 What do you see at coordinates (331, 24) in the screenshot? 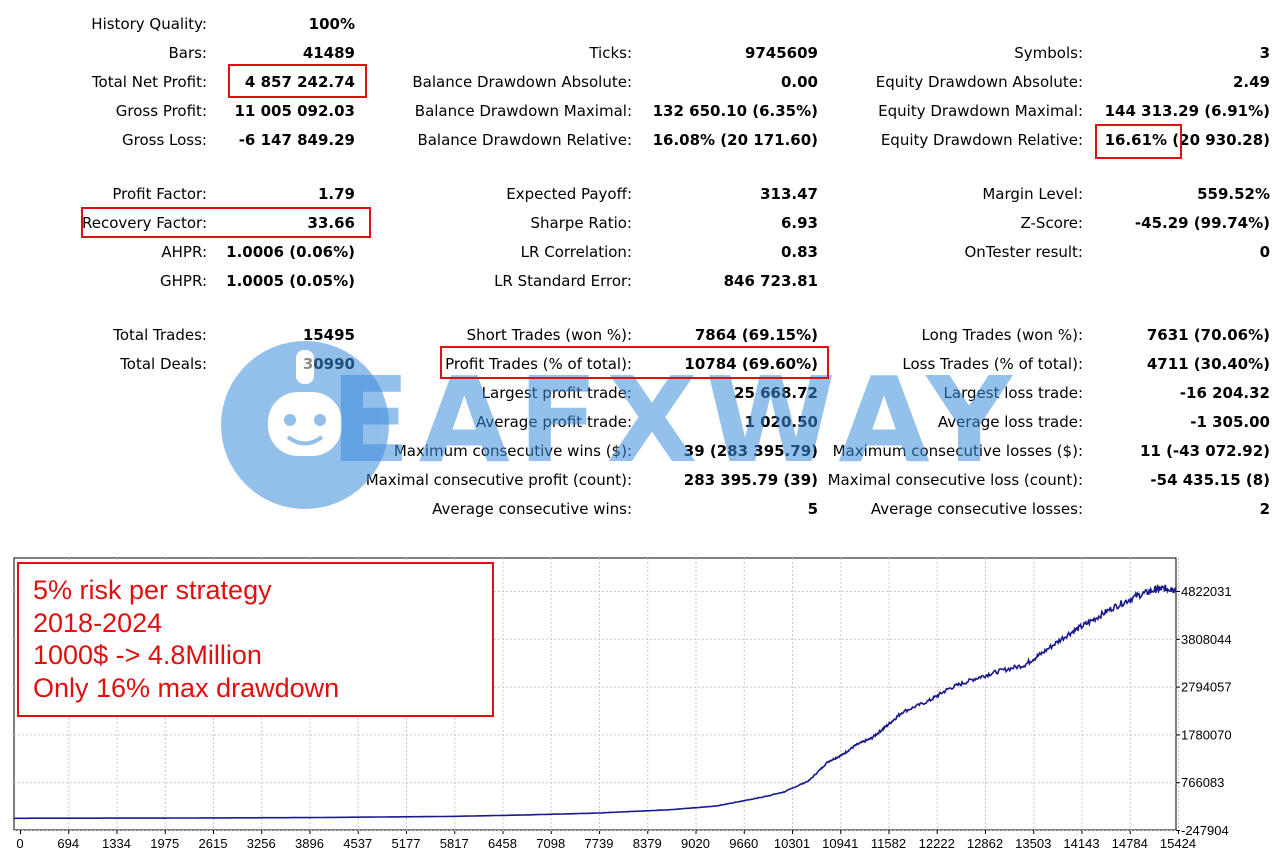
I see `value-history-quality: 100%` at bounding box center [331, 24].